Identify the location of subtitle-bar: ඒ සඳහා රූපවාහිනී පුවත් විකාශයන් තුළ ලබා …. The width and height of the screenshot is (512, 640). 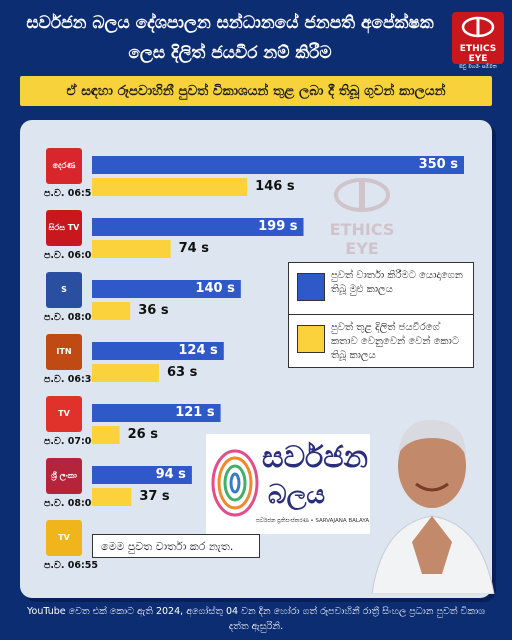
(256, 91).